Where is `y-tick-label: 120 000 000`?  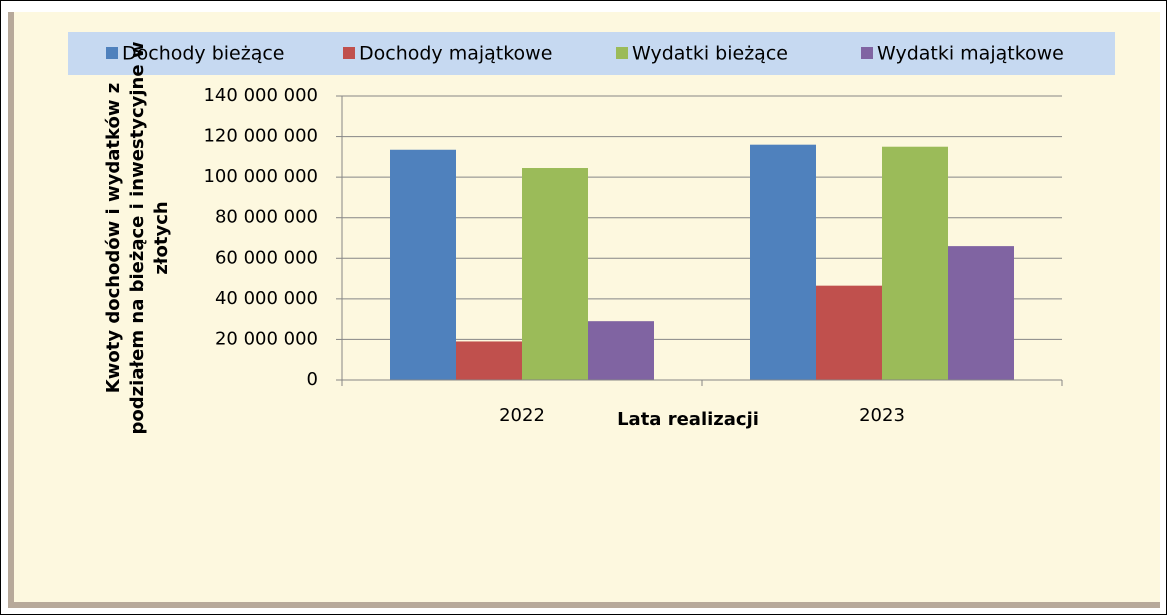 y-tick-label: 120 000 000 is located at coordinates (260, 136).